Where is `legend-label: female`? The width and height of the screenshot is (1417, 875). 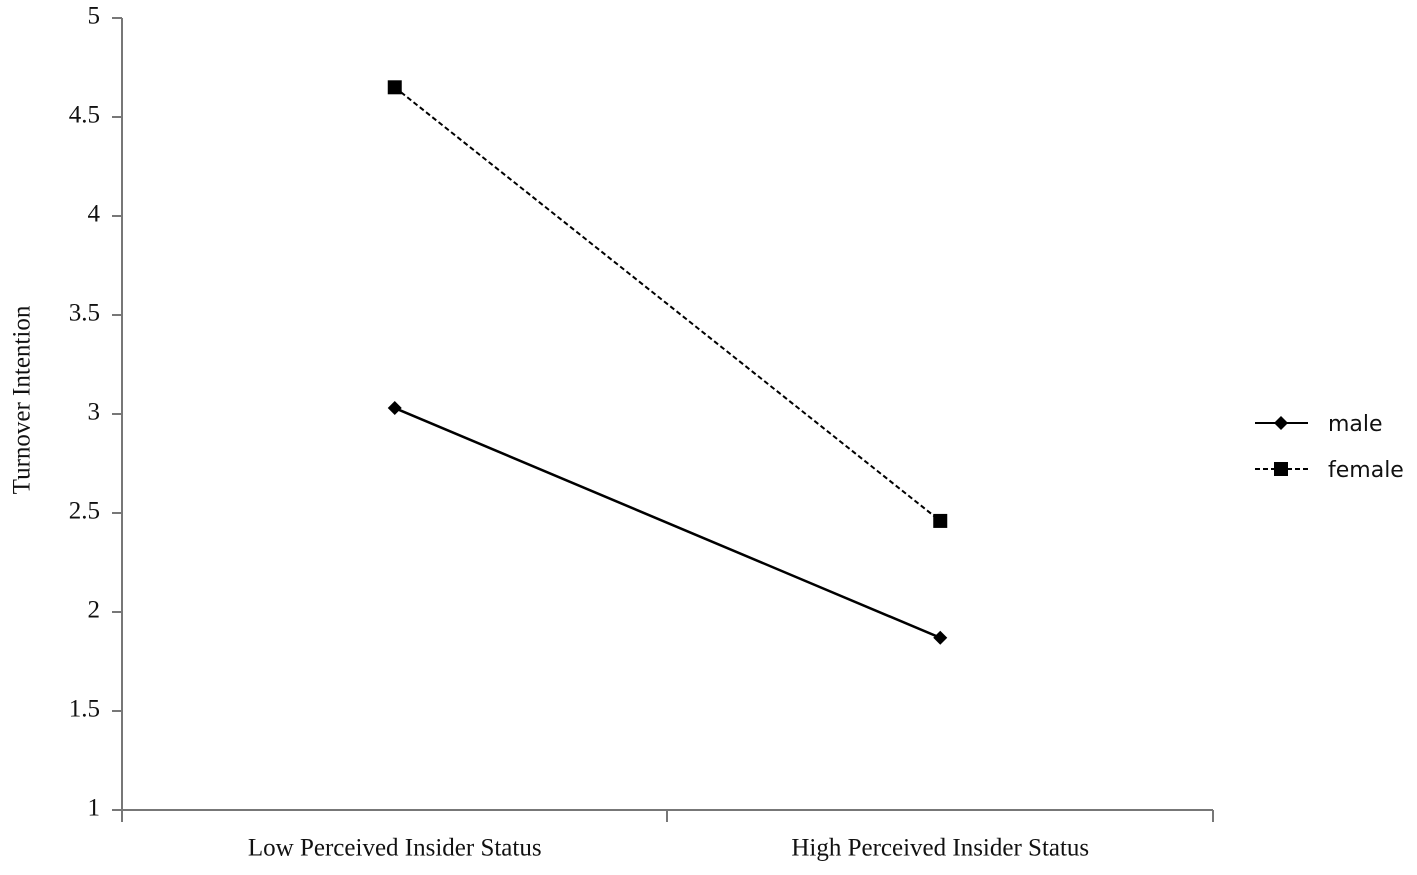 legend-label: female is located at coordinates (1366, 470).